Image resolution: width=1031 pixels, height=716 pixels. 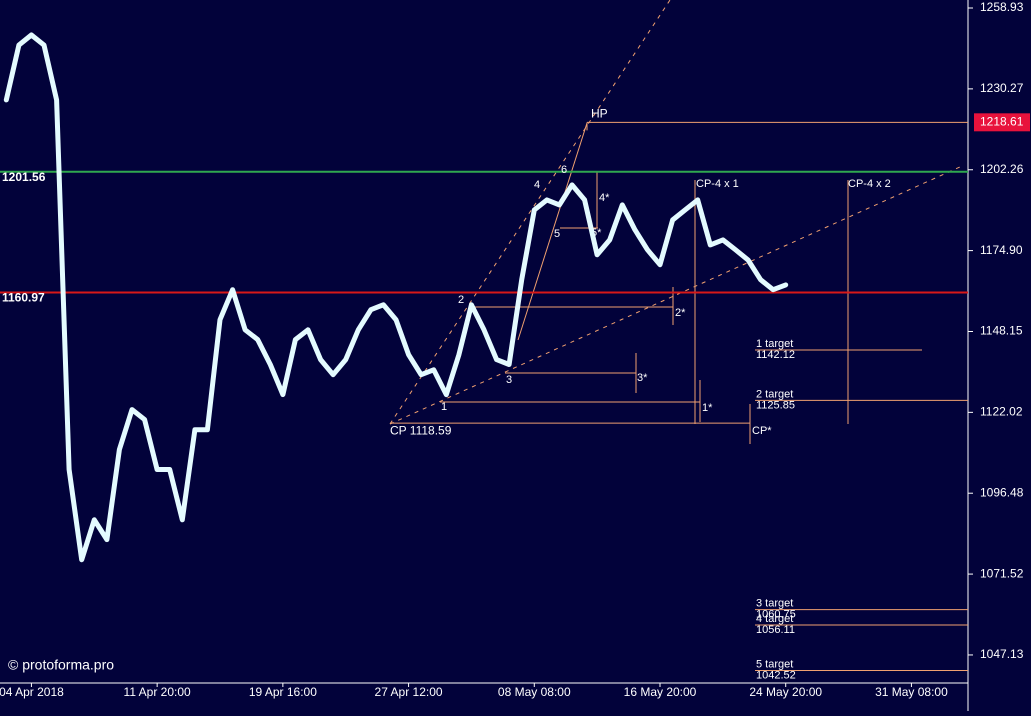 I want to click on y-tick-label: 1047.13, so click(x=1002, y=654).